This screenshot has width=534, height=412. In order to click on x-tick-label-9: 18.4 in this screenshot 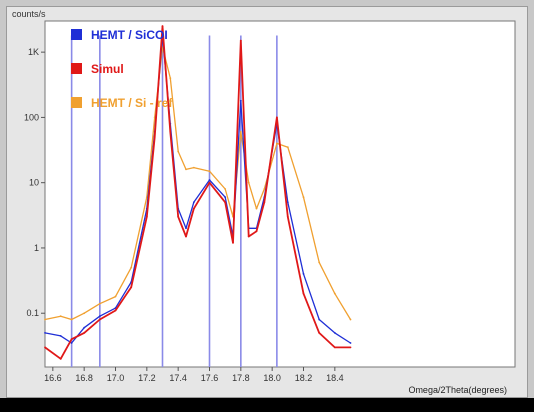, I will do `click(335, 378)`.